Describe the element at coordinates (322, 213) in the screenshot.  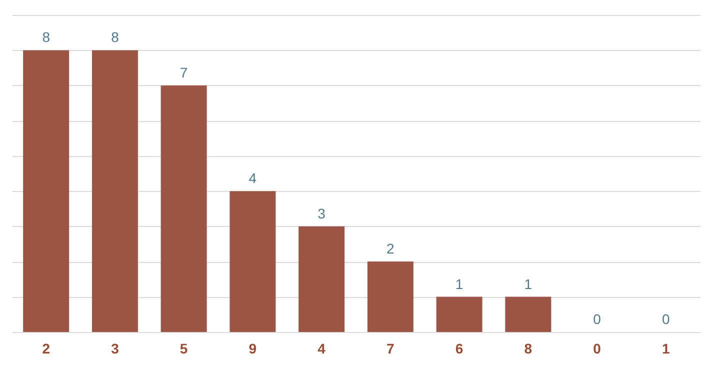
I see `data-label: 3` at that location.